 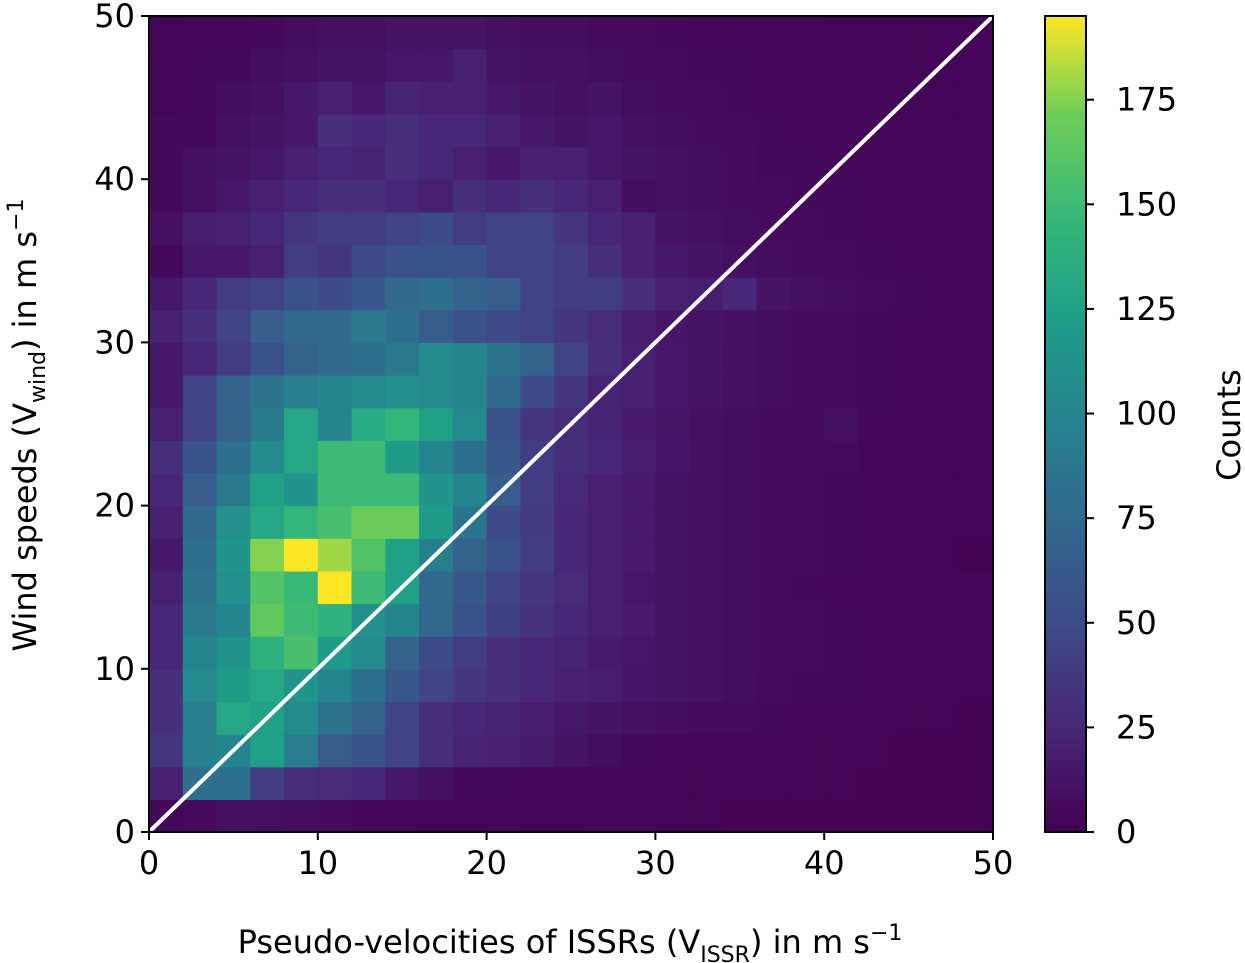 What do you see at coordinates (725, 953) in the screenshot?
I see `x-axis-label-sub: ISSR` at bounding box center [725, 953].